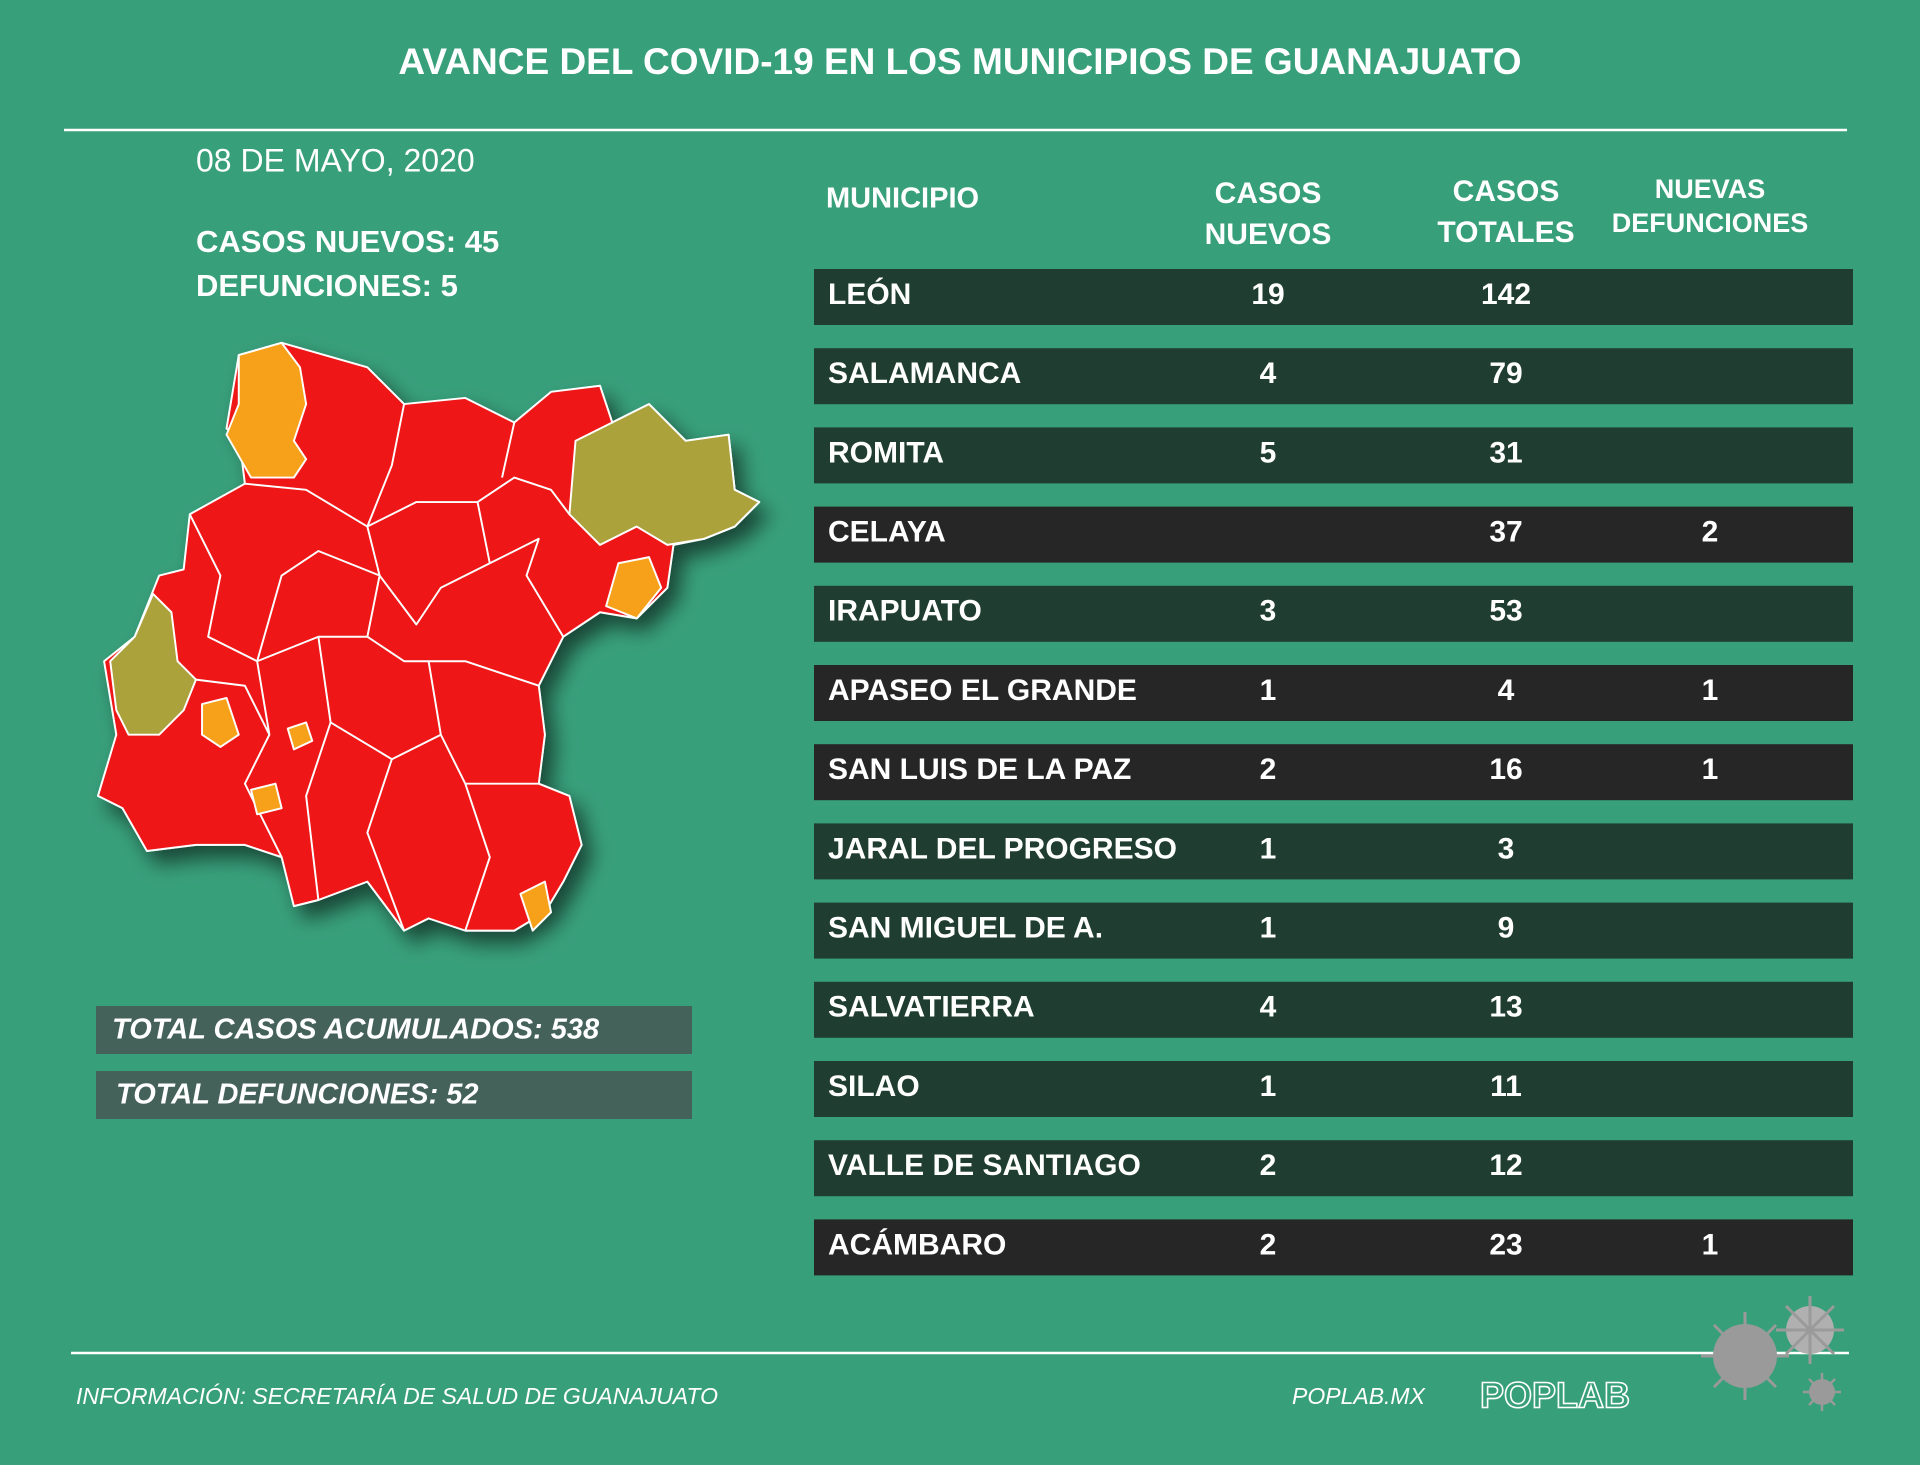 The height and width of the screenshot is (1465, 1920). Describe the element at coordinates (1506, 928) in the screenshot. I see `cell-value: 9` at that location.